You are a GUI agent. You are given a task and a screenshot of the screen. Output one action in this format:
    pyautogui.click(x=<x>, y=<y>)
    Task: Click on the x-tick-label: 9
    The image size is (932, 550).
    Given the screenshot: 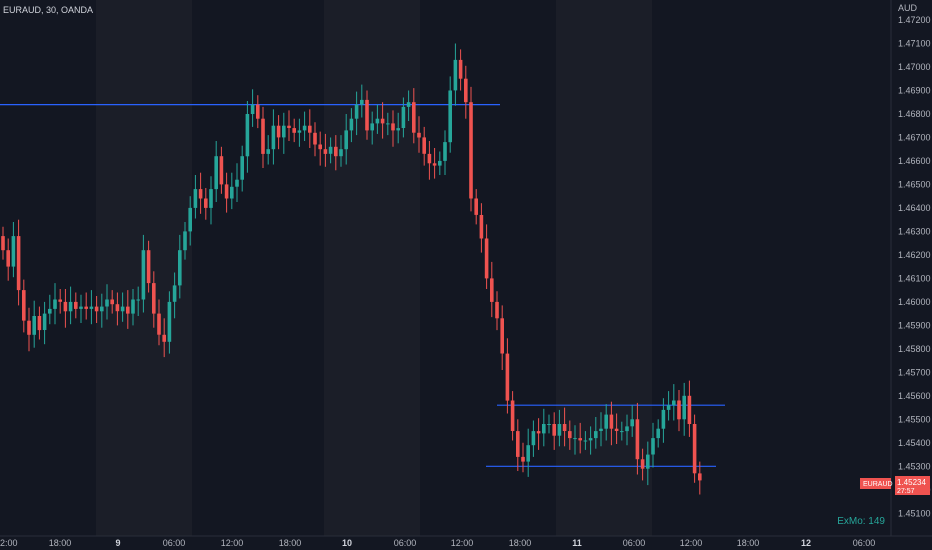 What is the action you would take?
    pyautogui.click(x=117, y=543)
    